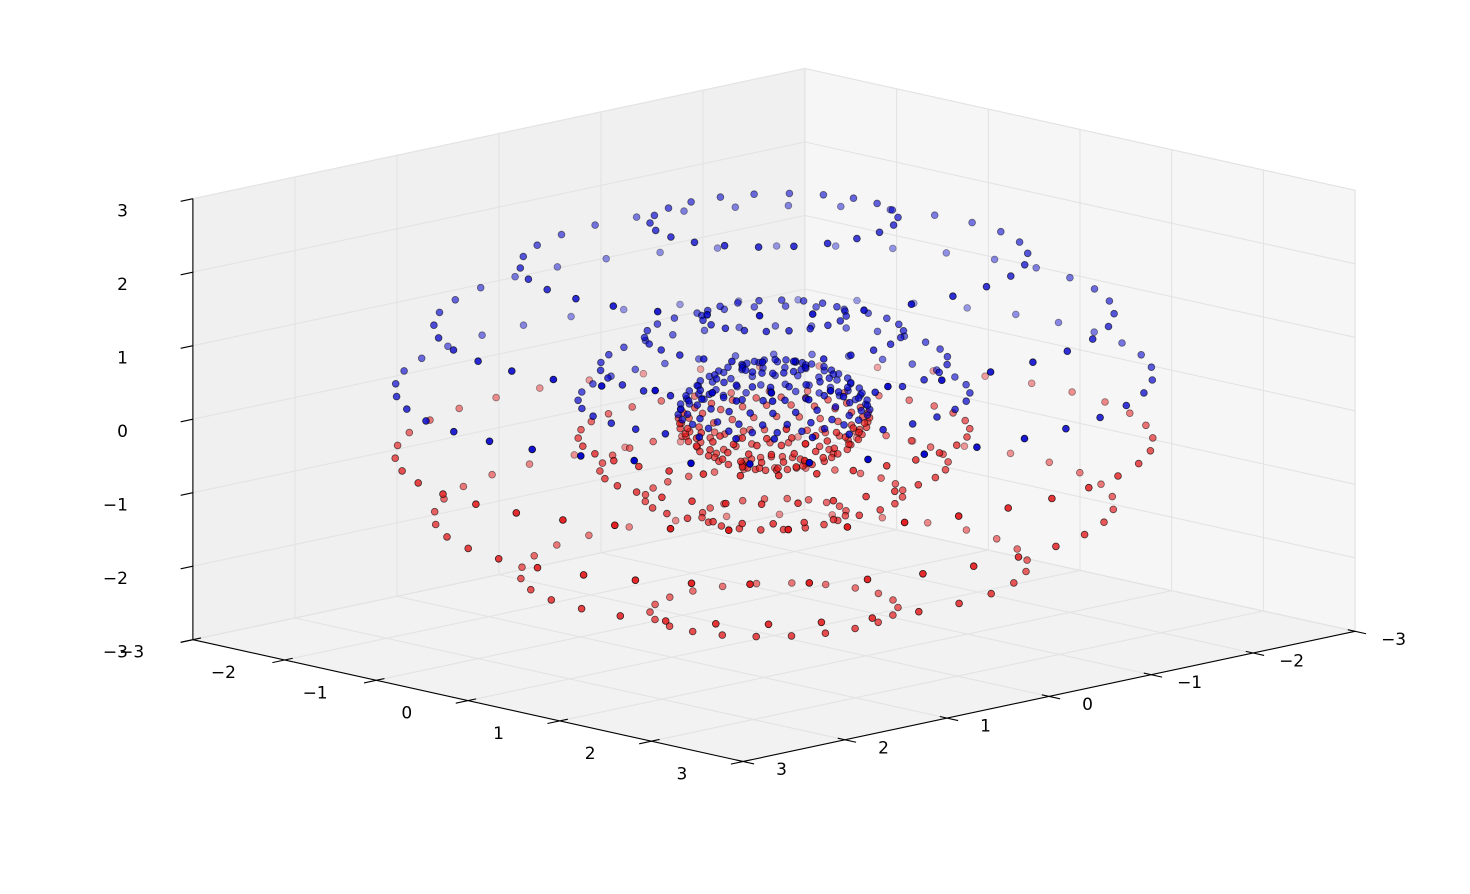 This screenshot has width=1470, height=894. What do you see at coordinates (1189, 683) in the screenshot?
I see `y-tick-label: −1` at bounding box center [1189, 683].